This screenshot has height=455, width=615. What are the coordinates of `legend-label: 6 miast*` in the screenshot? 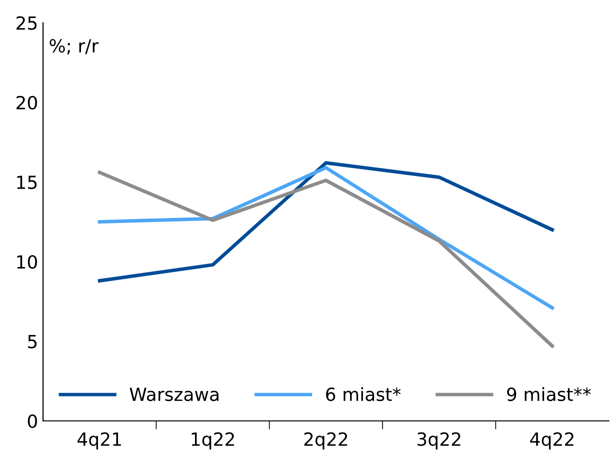 It's located at (363, 394).